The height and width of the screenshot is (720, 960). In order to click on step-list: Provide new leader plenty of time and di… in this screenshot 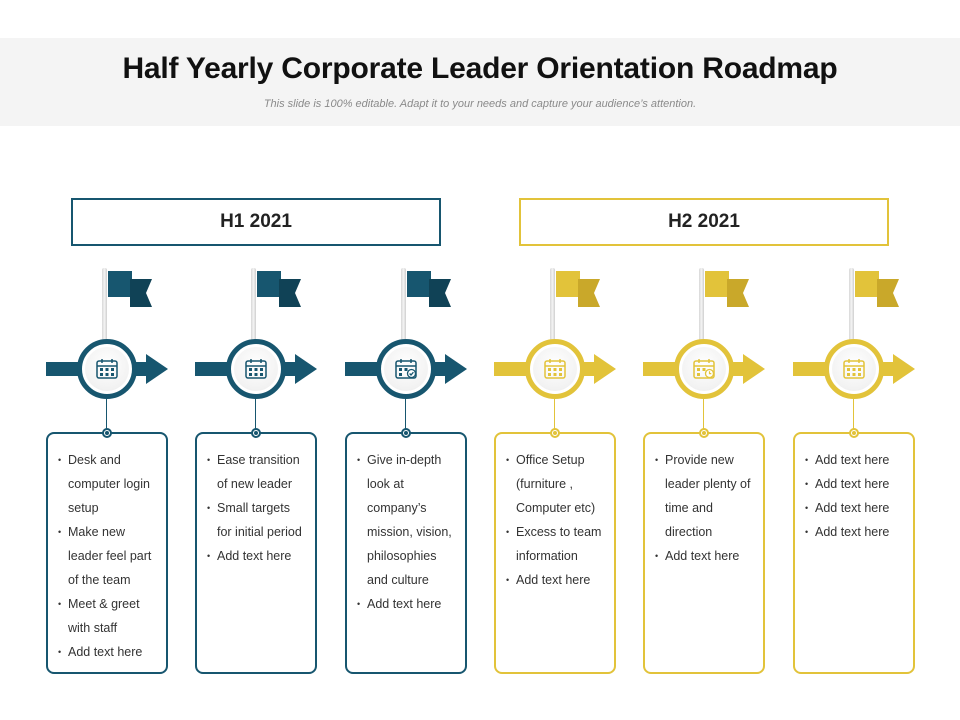, I will do `click(705, 508)`.